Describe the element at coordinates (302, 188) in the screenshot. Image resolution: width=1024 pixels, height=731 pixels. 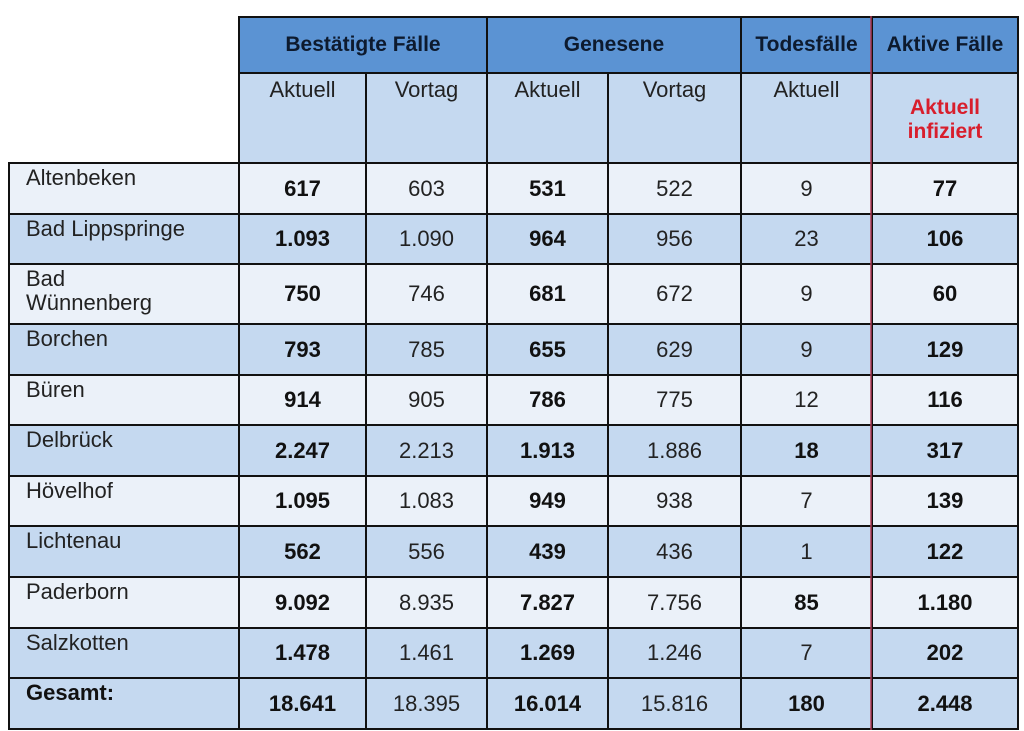
I see `cell-confirmed-current: 617` at that location.